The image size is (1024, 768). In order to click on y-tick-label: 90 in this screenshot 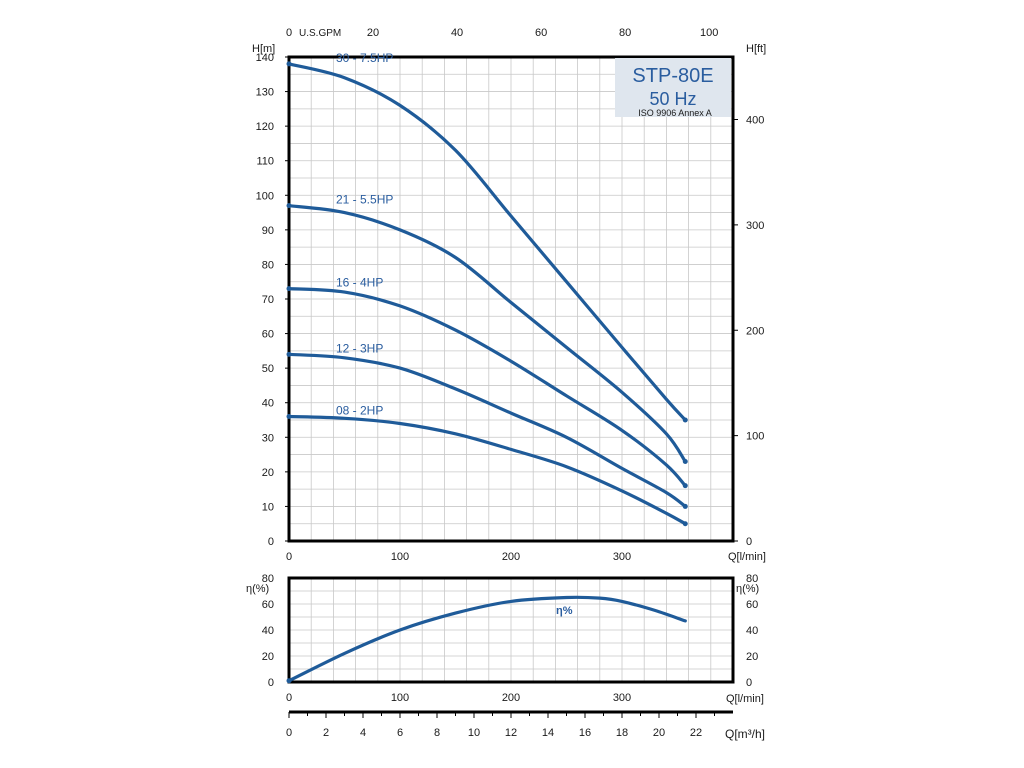, I will do `click(268, 231)`.